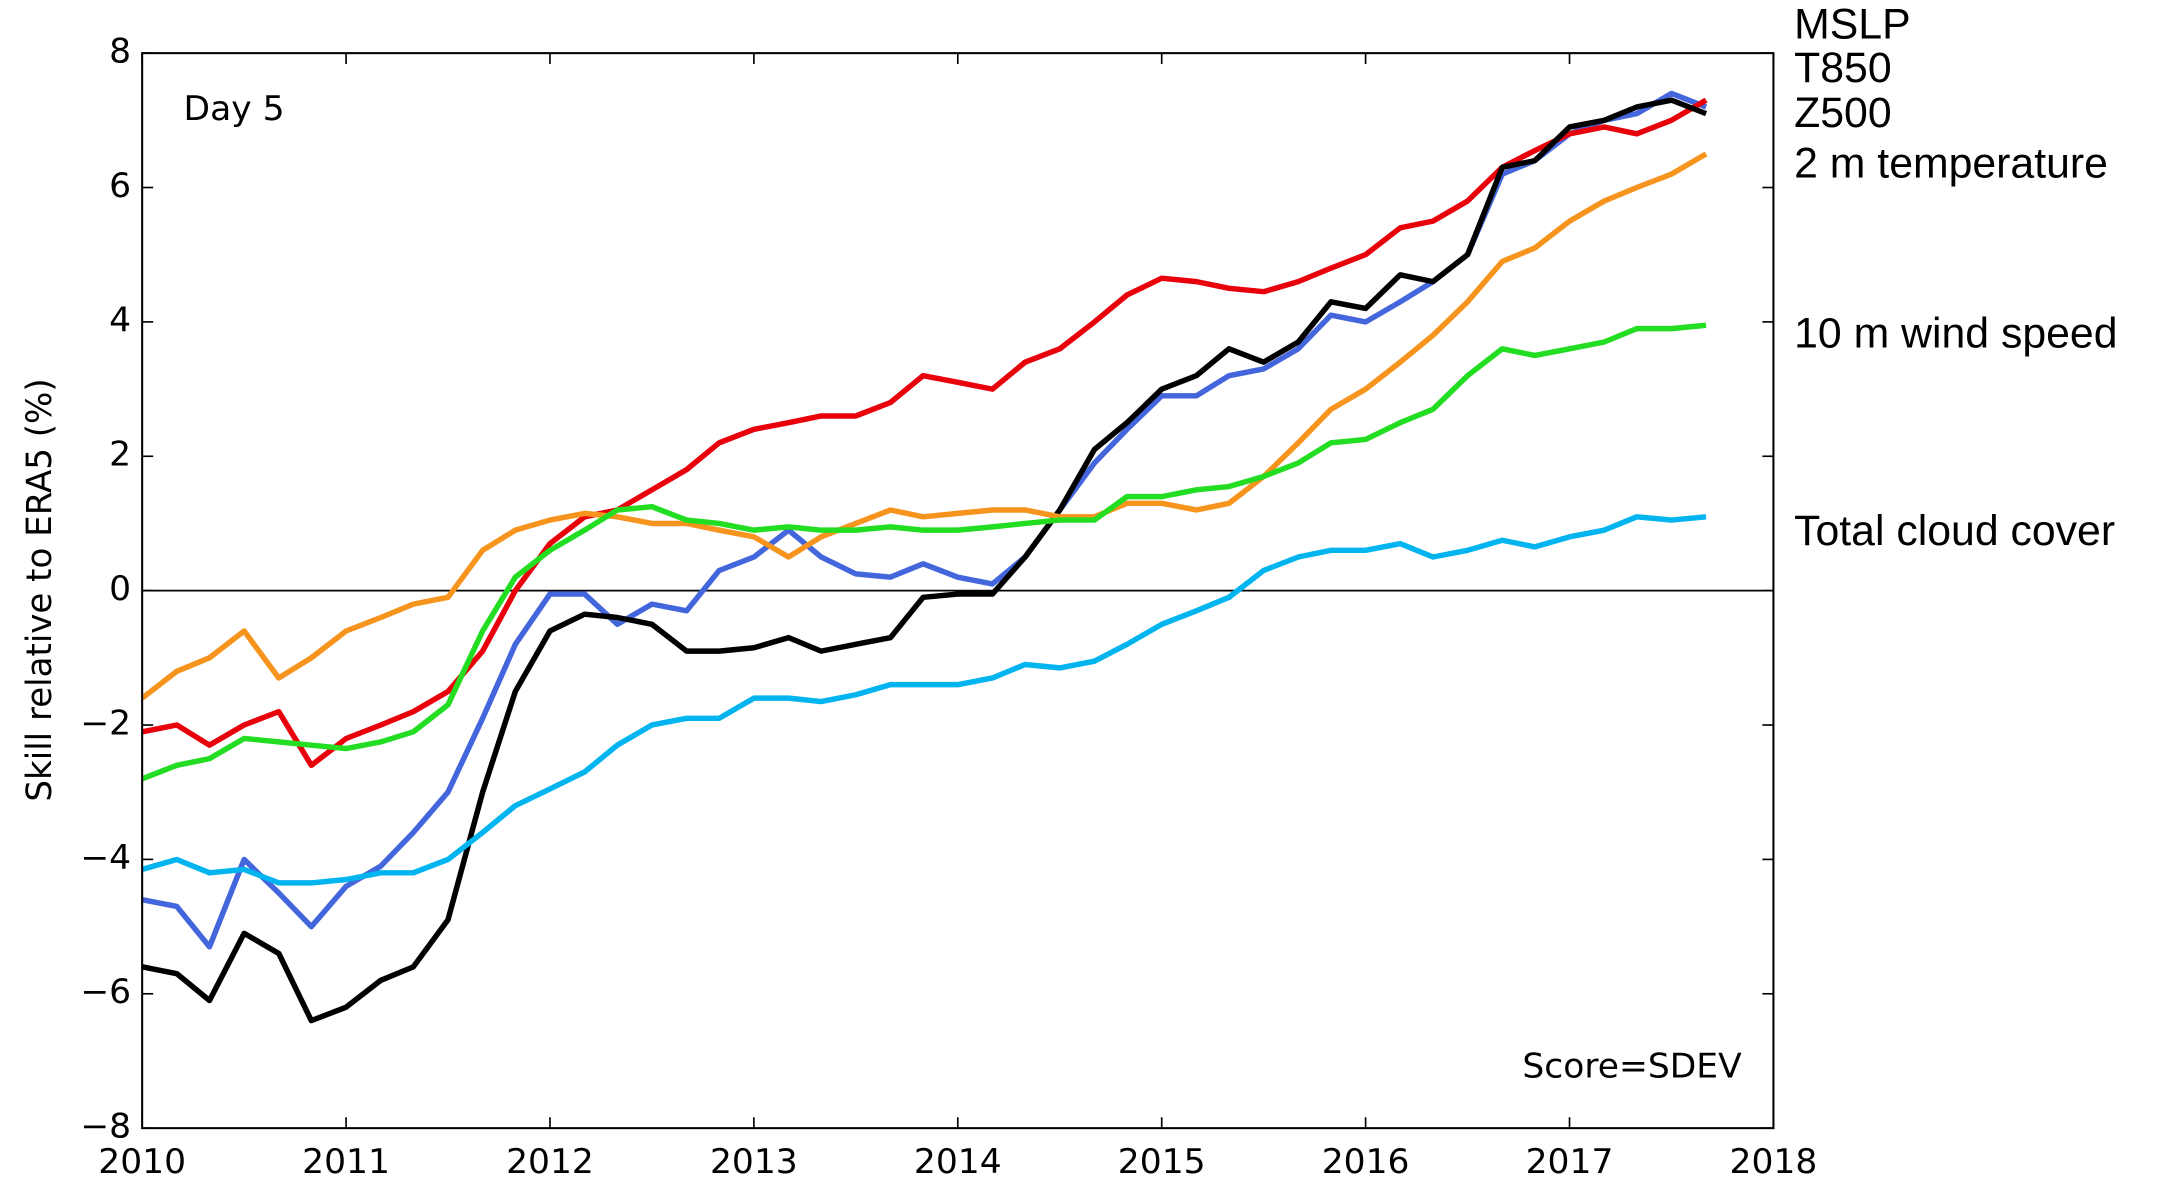  Describe the element at coordinates (105, 992) in the screenshot. I see `y-tick-label: −6` at that location.